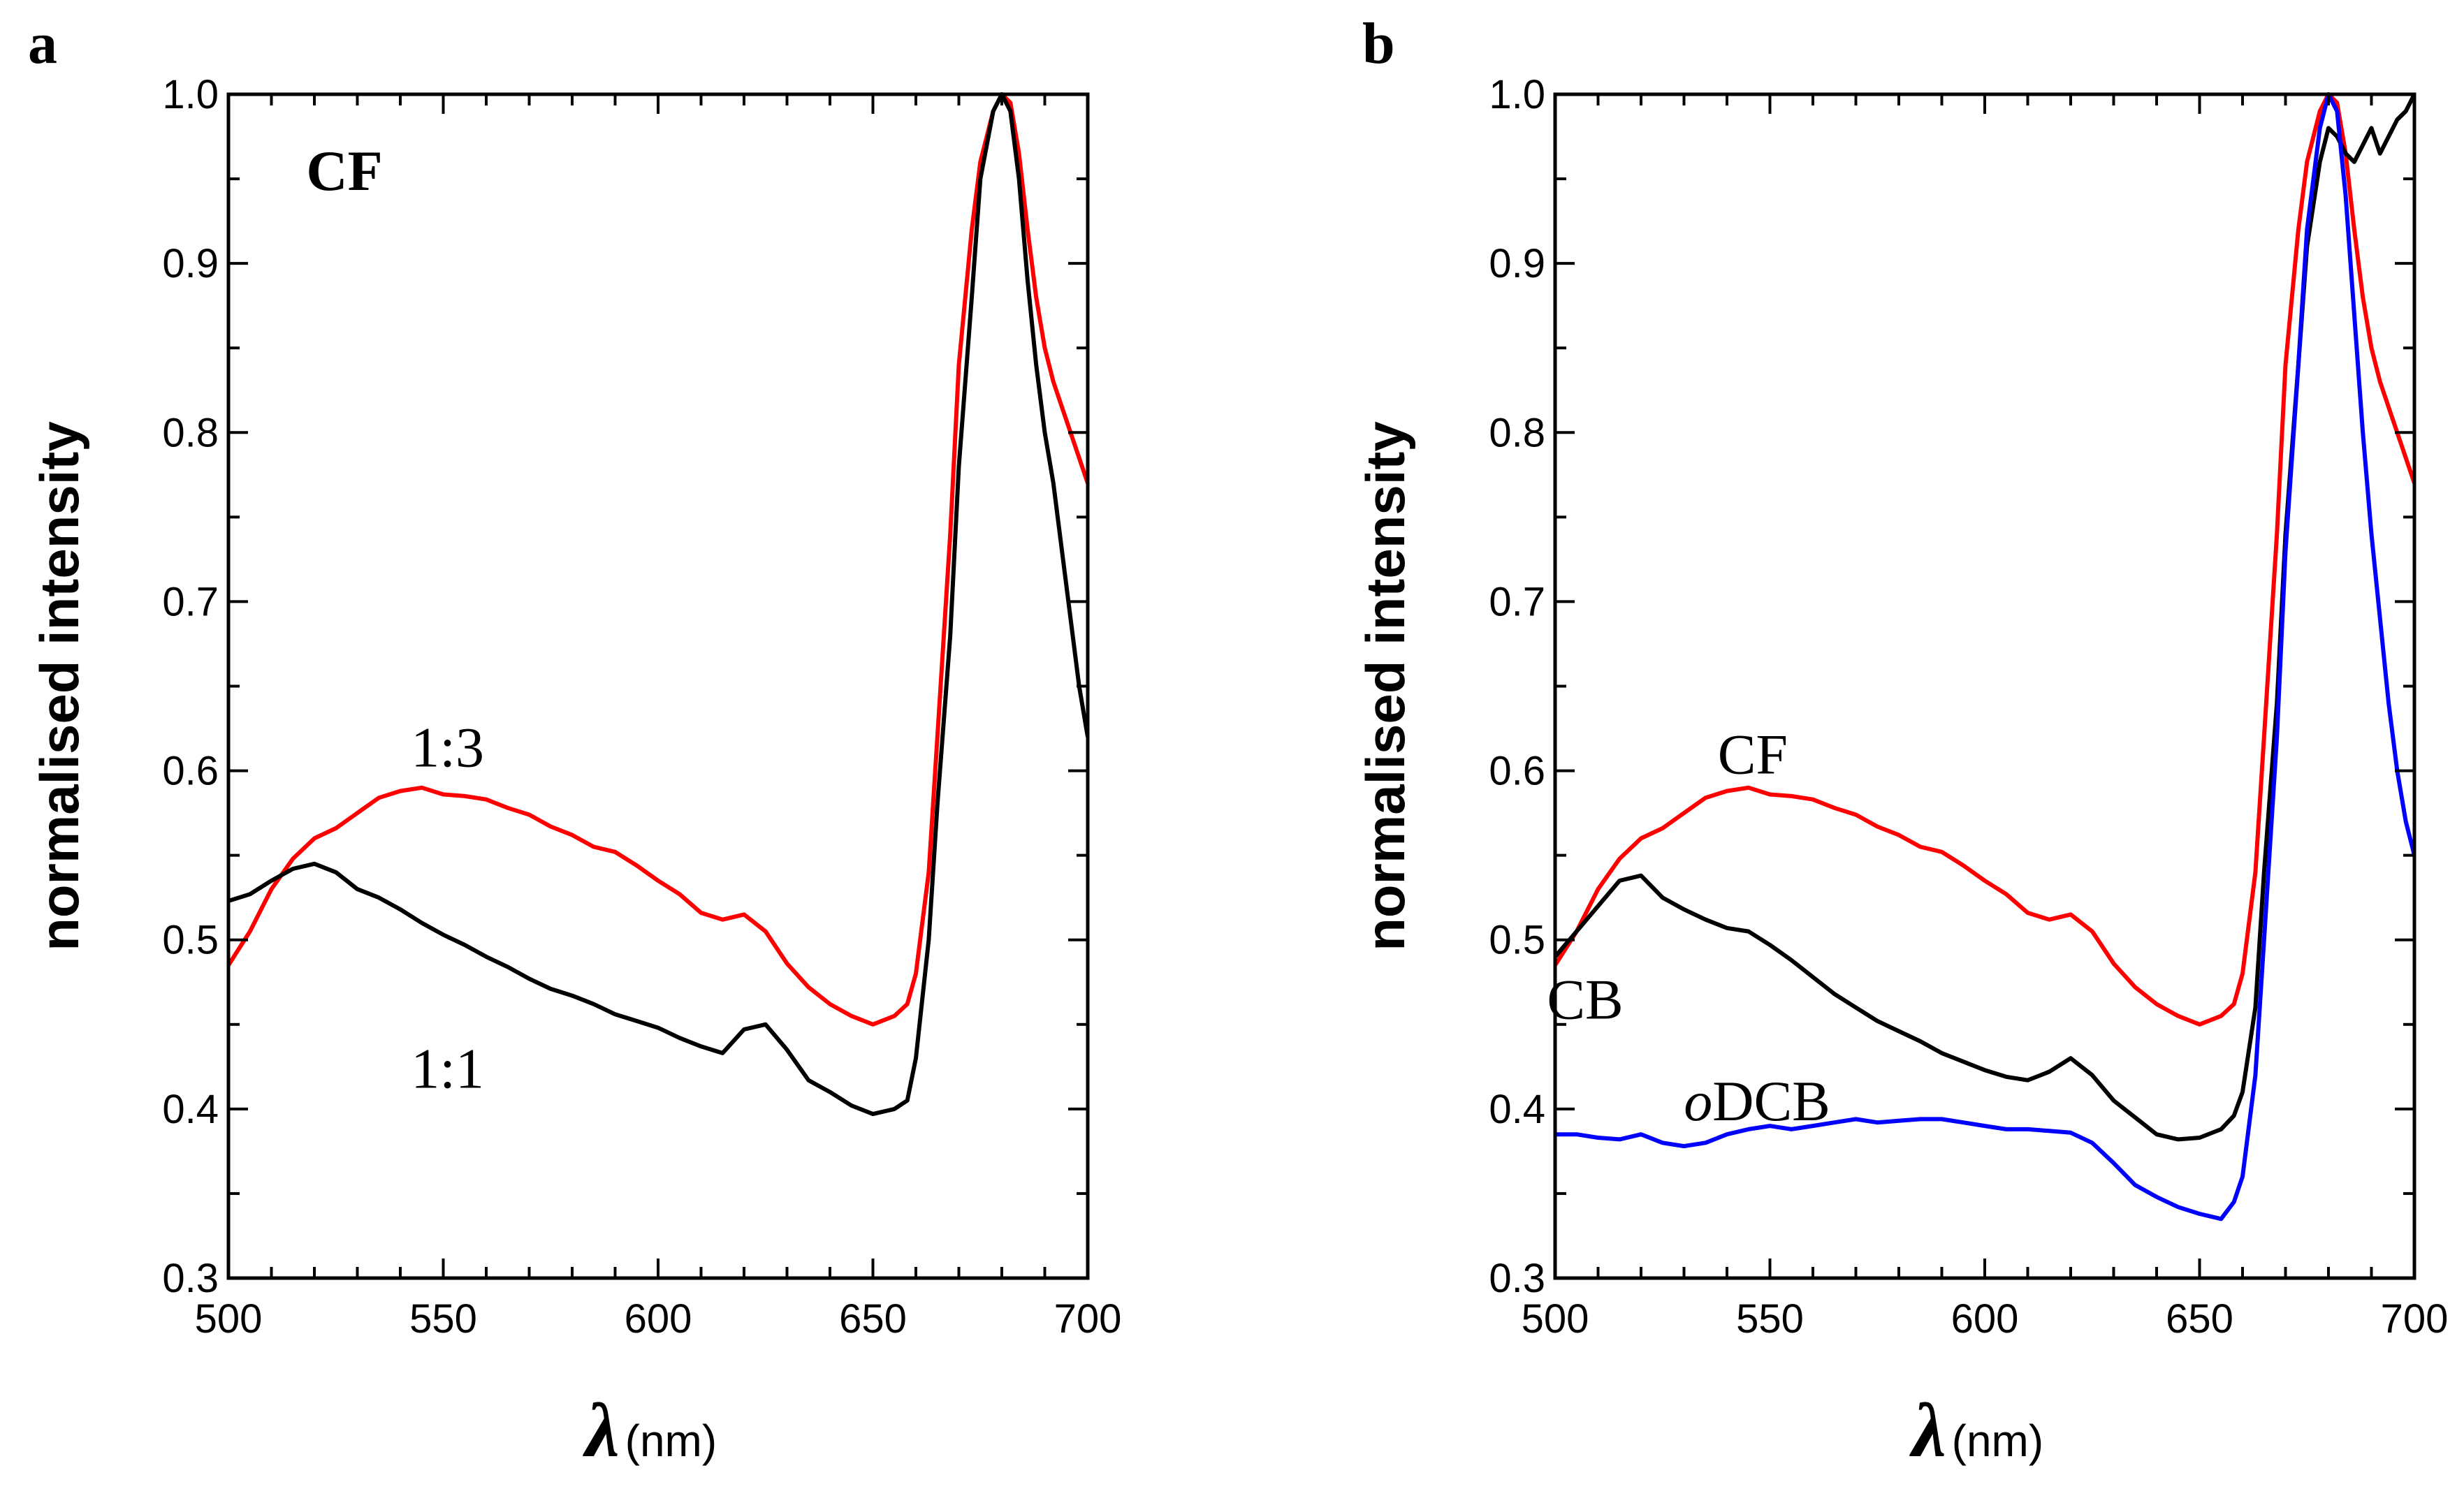 Image resolution: width=2464 pixels, height=1489 pixels. I want to click on annotation-rest: DCB, so click(1771, 1101).